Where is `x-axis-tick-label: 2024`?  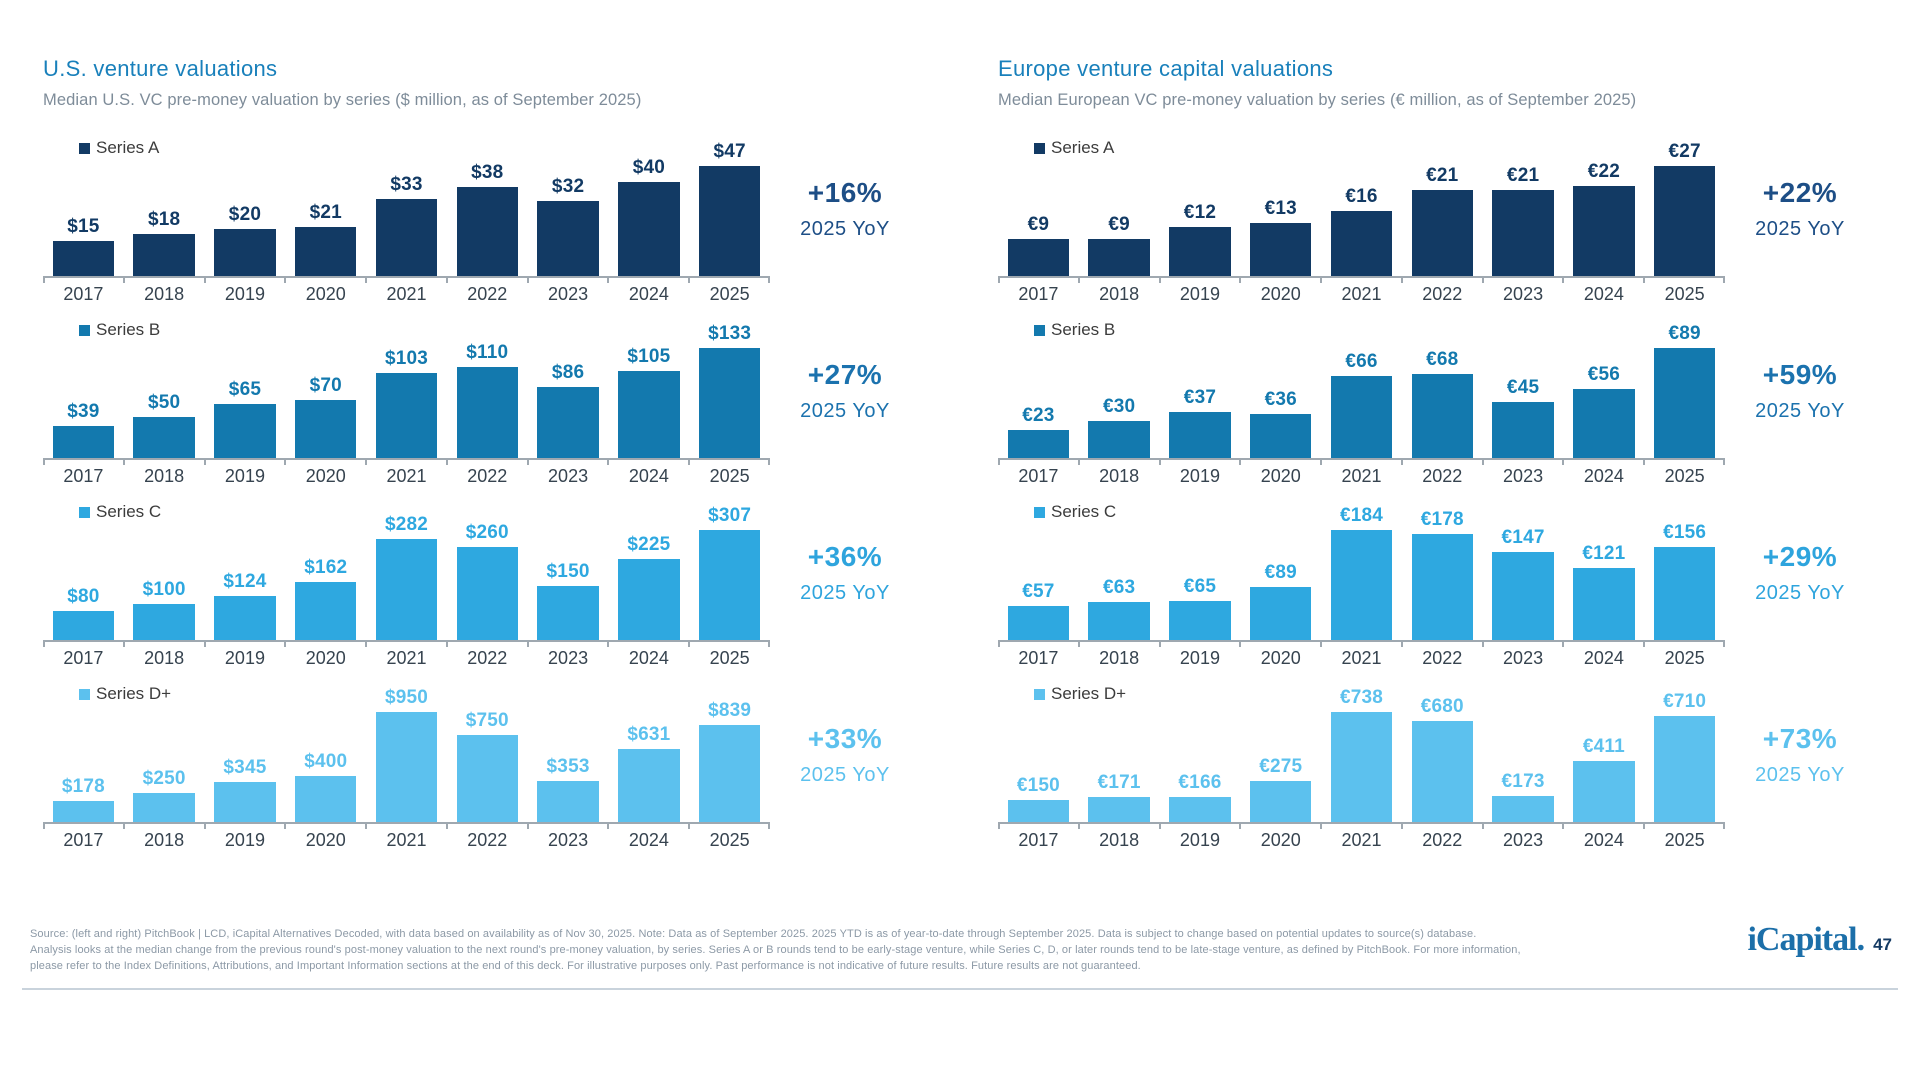
x-axis-tick-label: 2024 is located at coordinates (1603, 840).